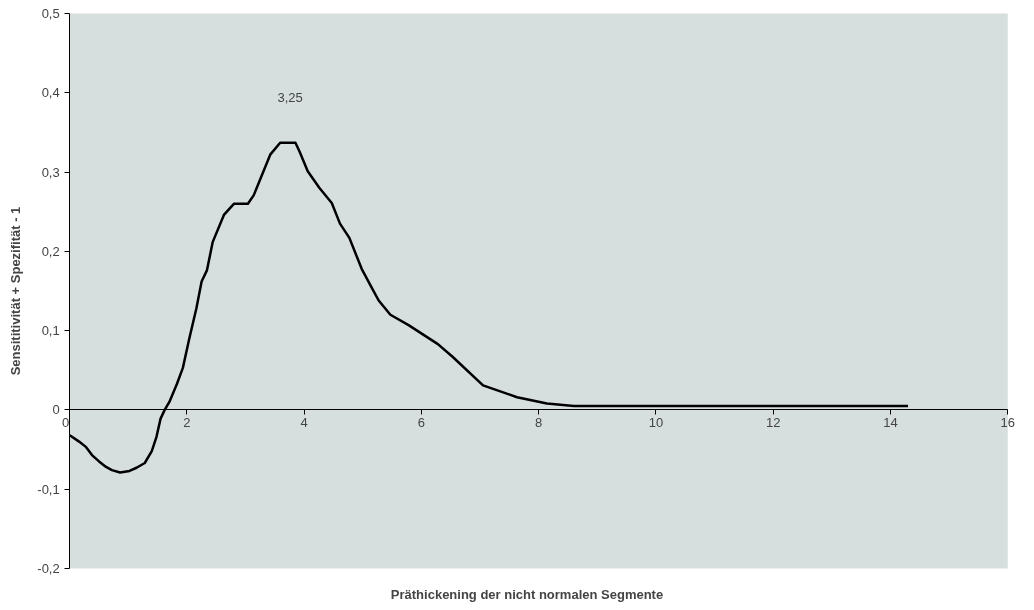  What do you see at coordinates (66, 422) in the screenshot?
I see `x-tick-label: 0` at bounding box center [66, 422].